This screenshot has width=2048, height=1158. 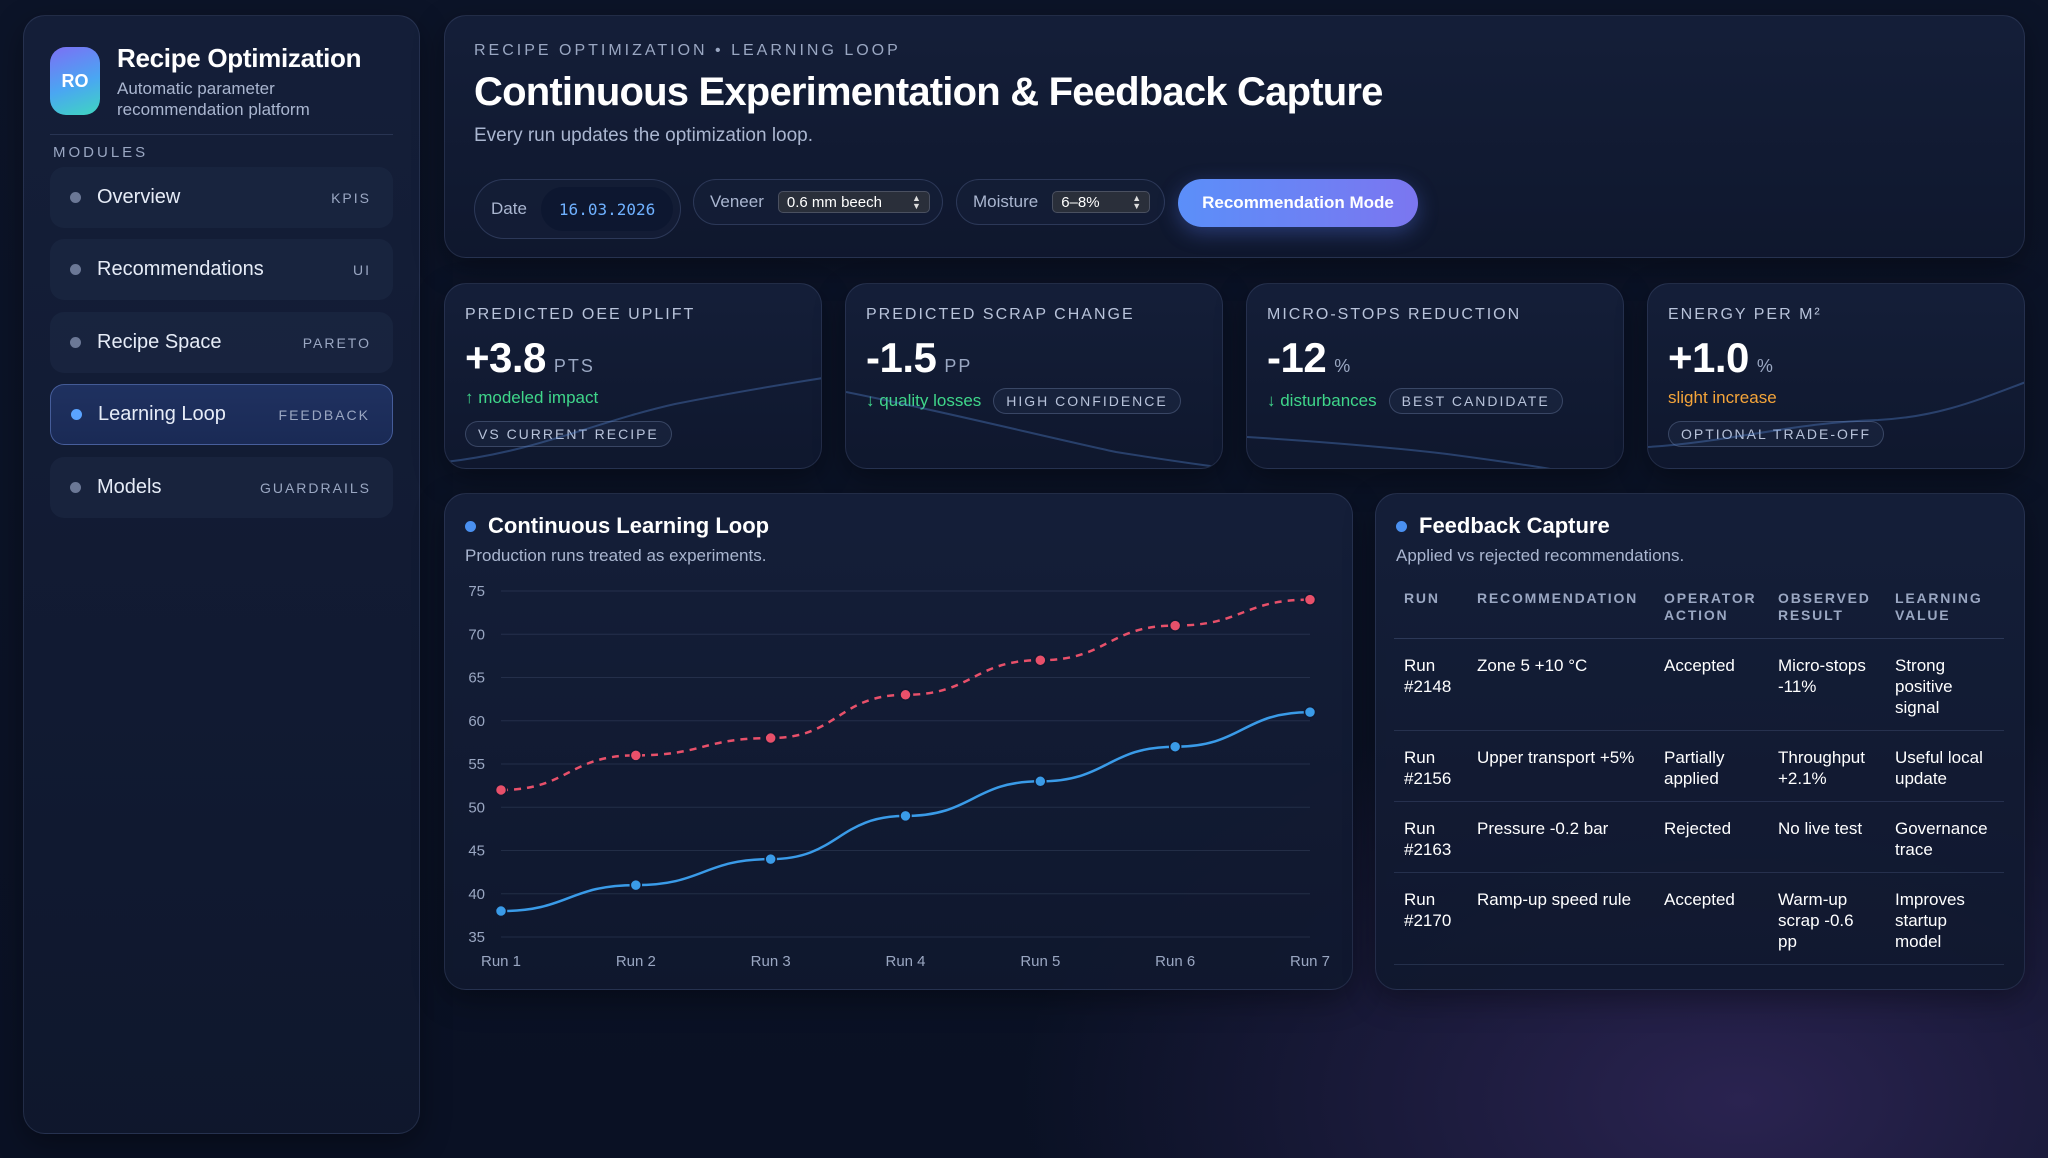 I want to click on kpi-badge: OPTIONAL TRADE-OFF, so click(x=1776, y=434).